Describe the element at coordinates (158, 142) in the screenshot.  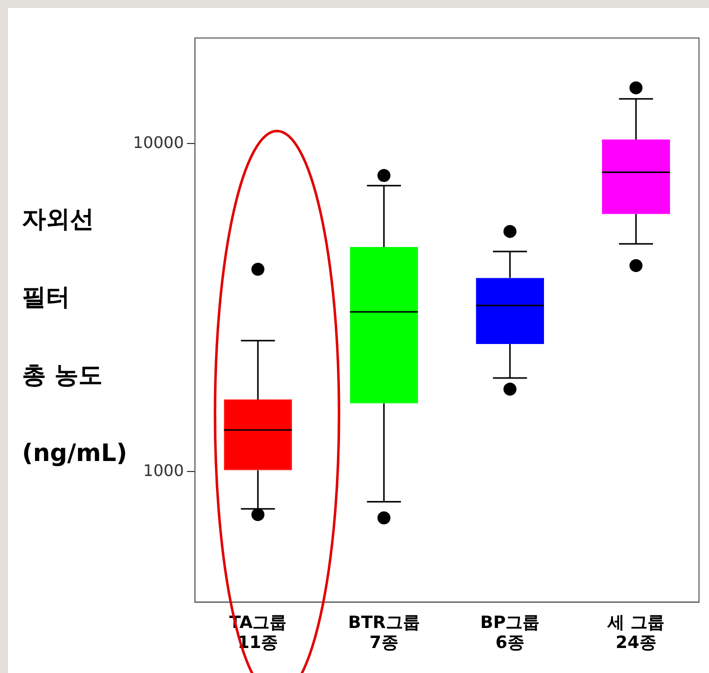
I see `y-tick-label: 10000` at that location.